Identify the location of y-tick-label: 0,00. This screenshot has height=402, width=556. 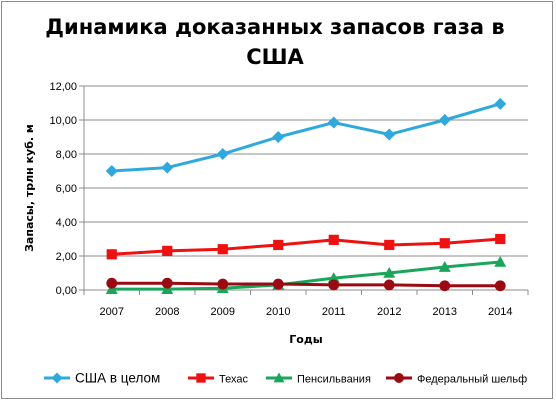
(66, 291).